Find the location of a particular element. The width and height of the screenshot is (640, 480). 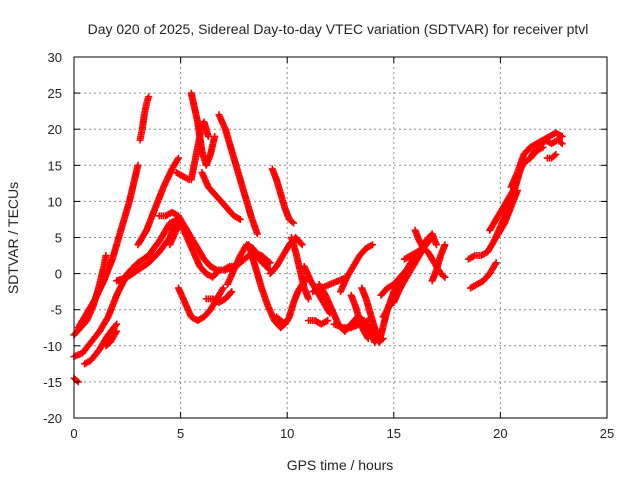

series-s06 is located at coordinates (111, 338).